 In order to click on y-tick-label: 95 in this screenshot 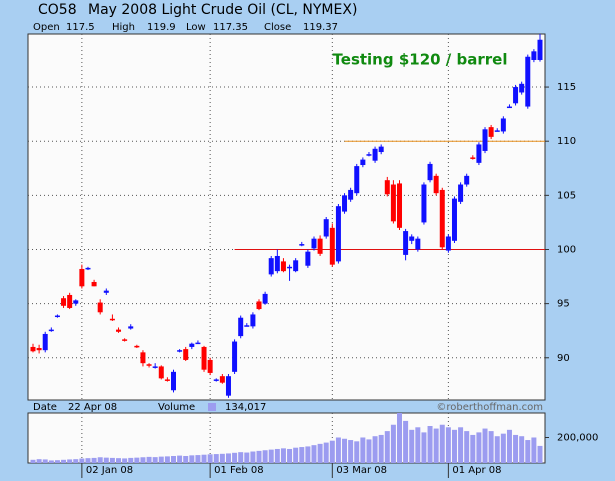, I will do `click(563, 304)`.